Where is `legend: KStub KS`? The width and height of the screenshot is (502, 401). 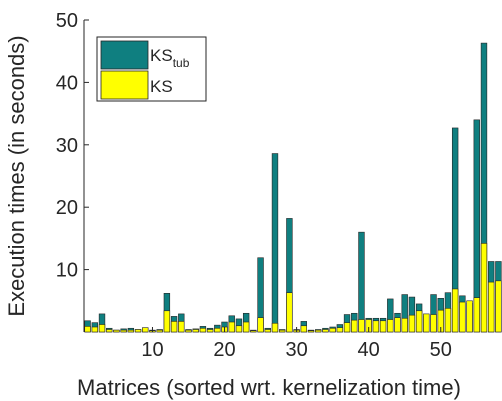 legend: KStub KS is located at coordinates (151, 69).